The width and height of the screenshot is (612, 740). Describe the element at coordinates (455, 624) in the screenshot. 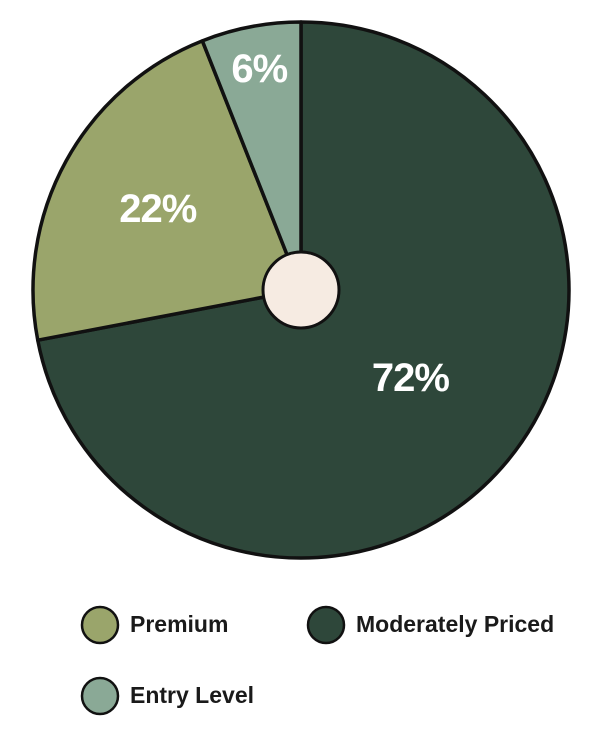

I see `legend-label: Moderately Priced` at that location.